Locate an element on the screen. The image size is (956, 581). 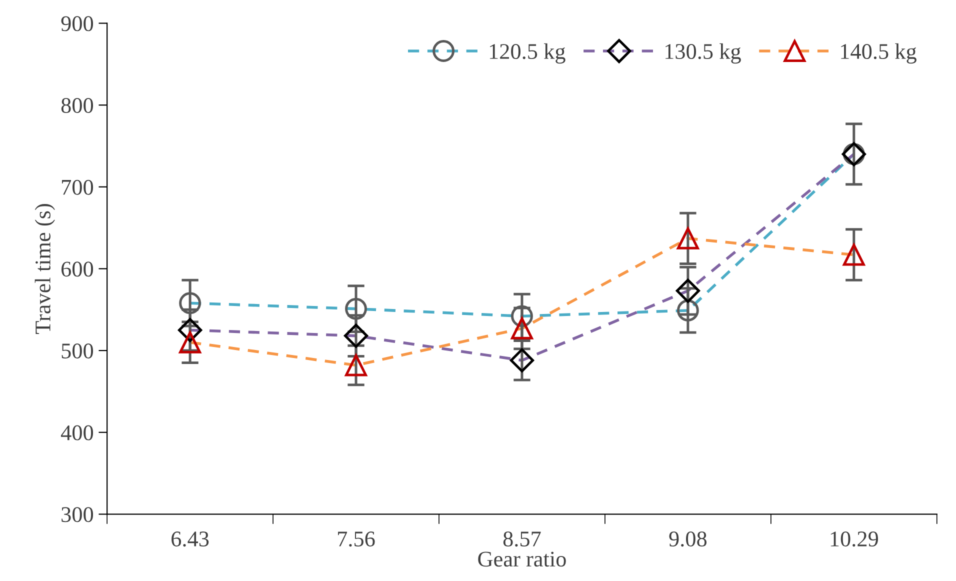
x-tick-label: 8.57 is located at coordinates (522, 539).